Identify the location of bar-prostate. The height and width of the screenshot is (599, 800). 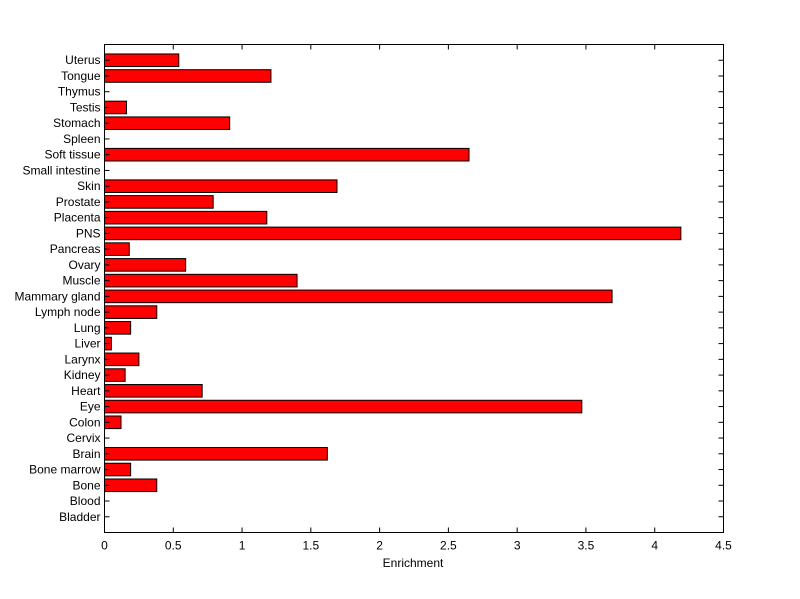
(159, 202).